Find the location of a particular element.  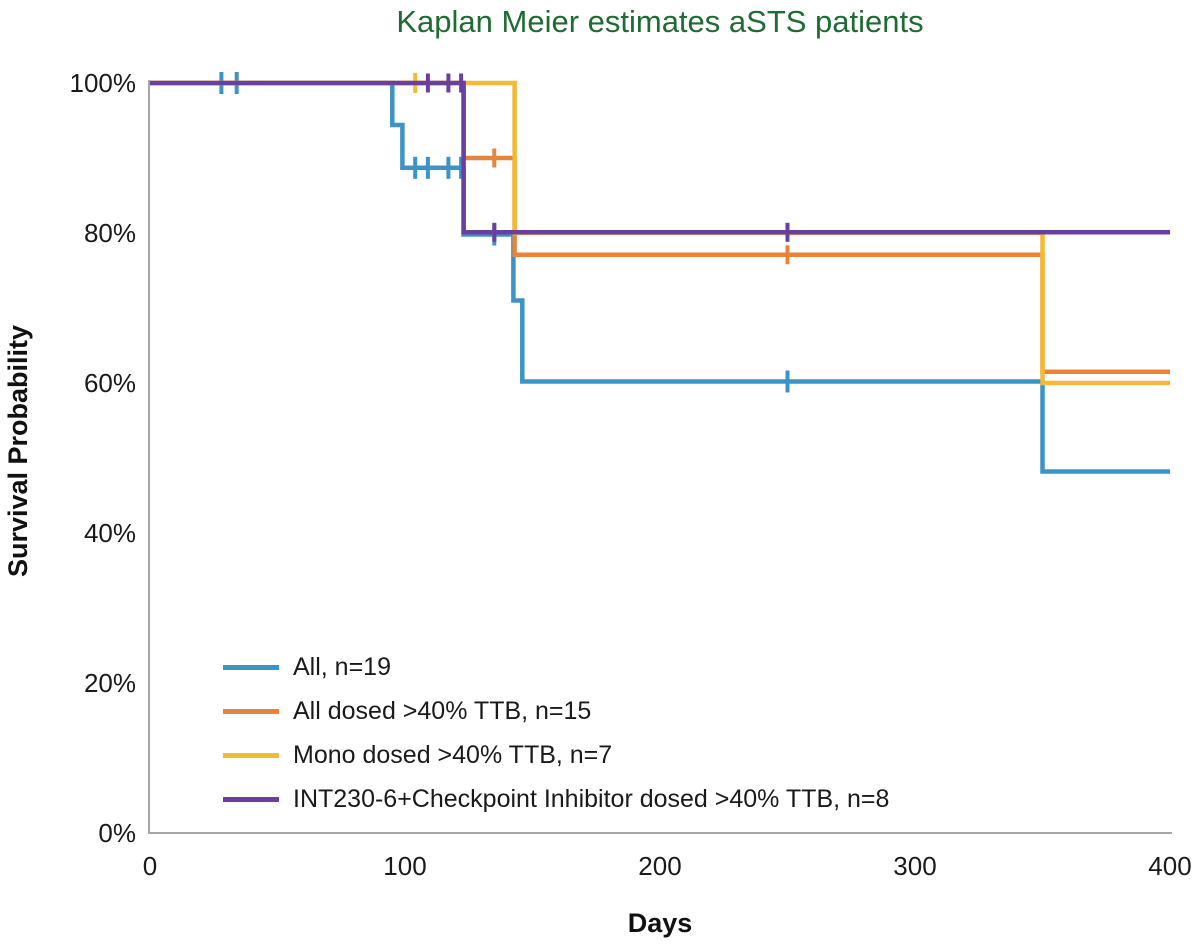

y-tick-label: 100% is located at coordinates (103, 83).